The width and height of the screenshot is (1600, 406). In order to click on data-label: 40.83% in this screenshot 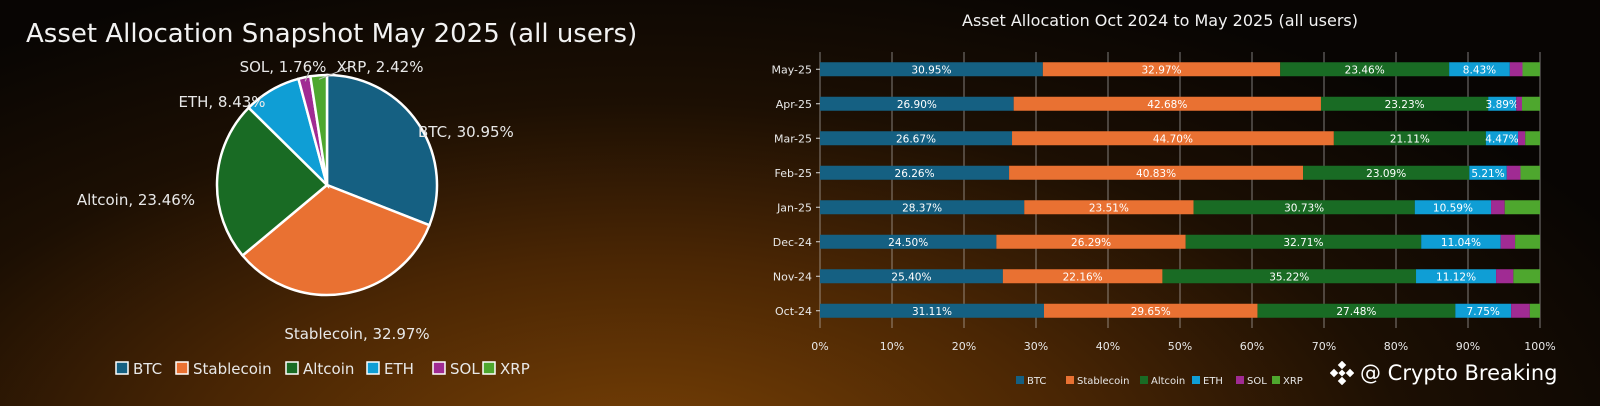, I will do `click(1156, 174)`.